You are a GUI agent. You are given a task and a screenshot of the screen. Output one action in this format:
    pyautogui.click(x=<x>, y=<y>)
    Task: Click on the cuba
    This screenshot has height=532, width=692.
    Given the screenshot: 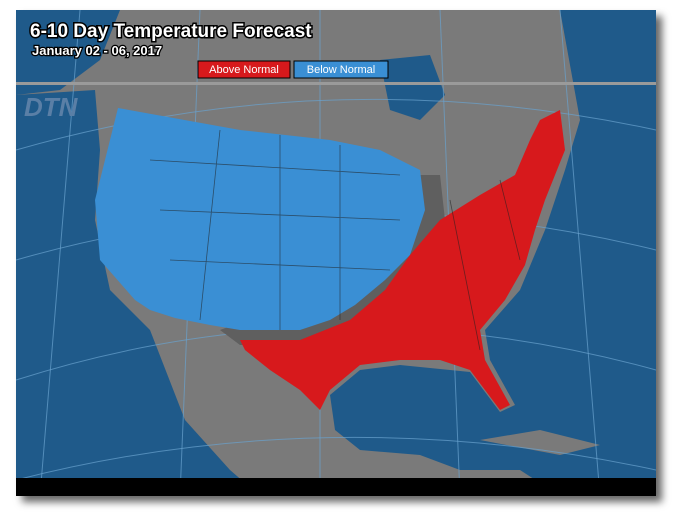 What is the action you would take?
    pyautogui.click(x=540, y=442)
    